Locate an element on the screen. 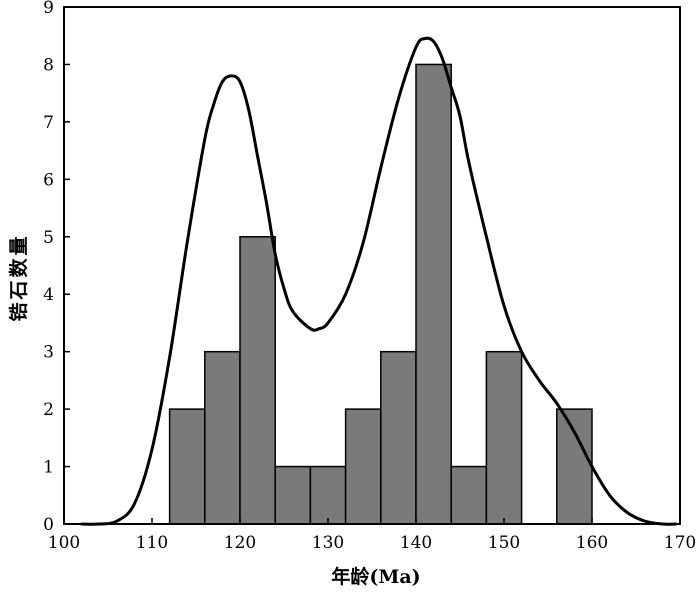 Image resolution: width=700 pixels, height=596 pixels. y-axis-title: 锆石数量 is located at coordinates (18, 277).